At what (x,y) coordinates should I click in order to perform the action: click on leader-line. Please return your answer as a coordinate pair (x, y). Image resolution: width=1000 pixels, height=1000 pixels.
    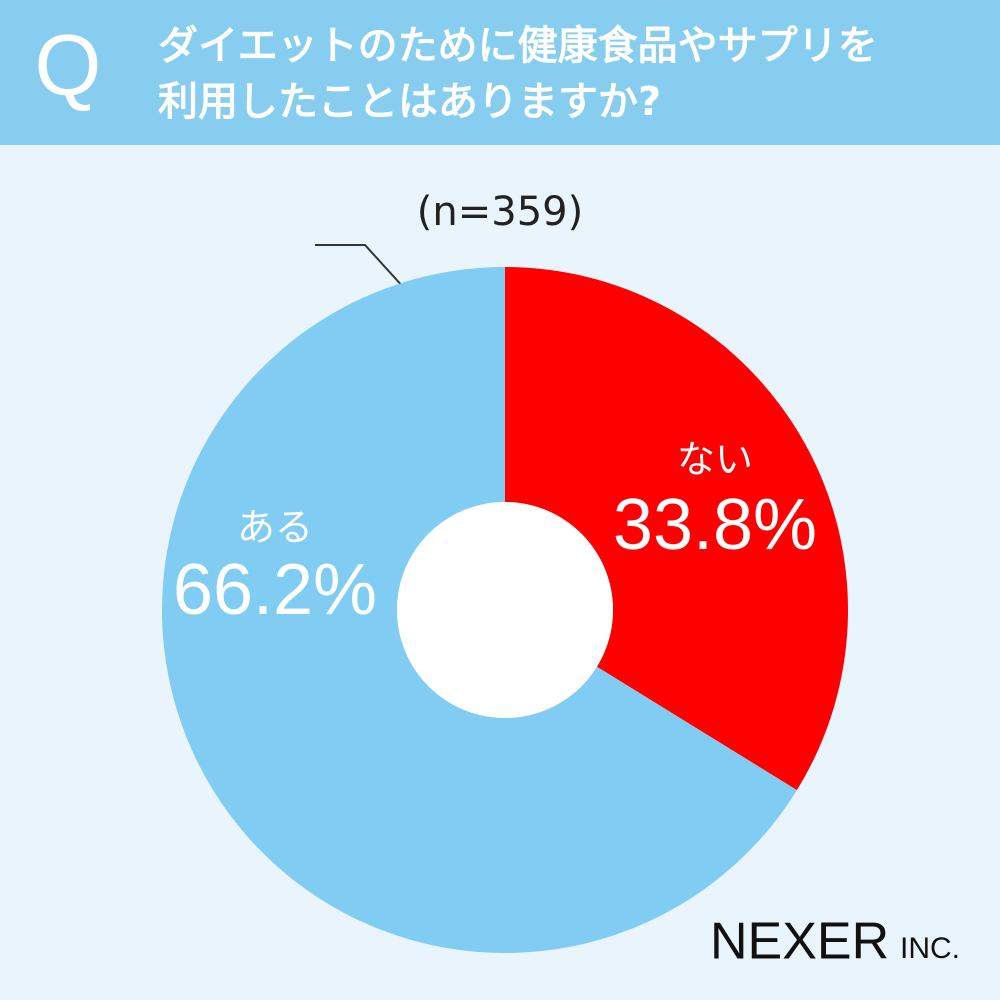
    Looking at the image, I should click on (365, 272).